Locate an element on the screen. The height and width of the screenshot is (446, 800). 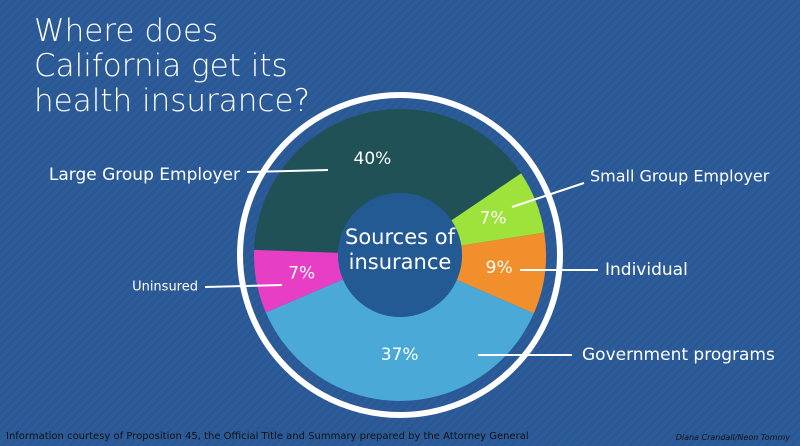
credit: Diana Crandall/Neon Tommy is located at coordinates (732, 437).